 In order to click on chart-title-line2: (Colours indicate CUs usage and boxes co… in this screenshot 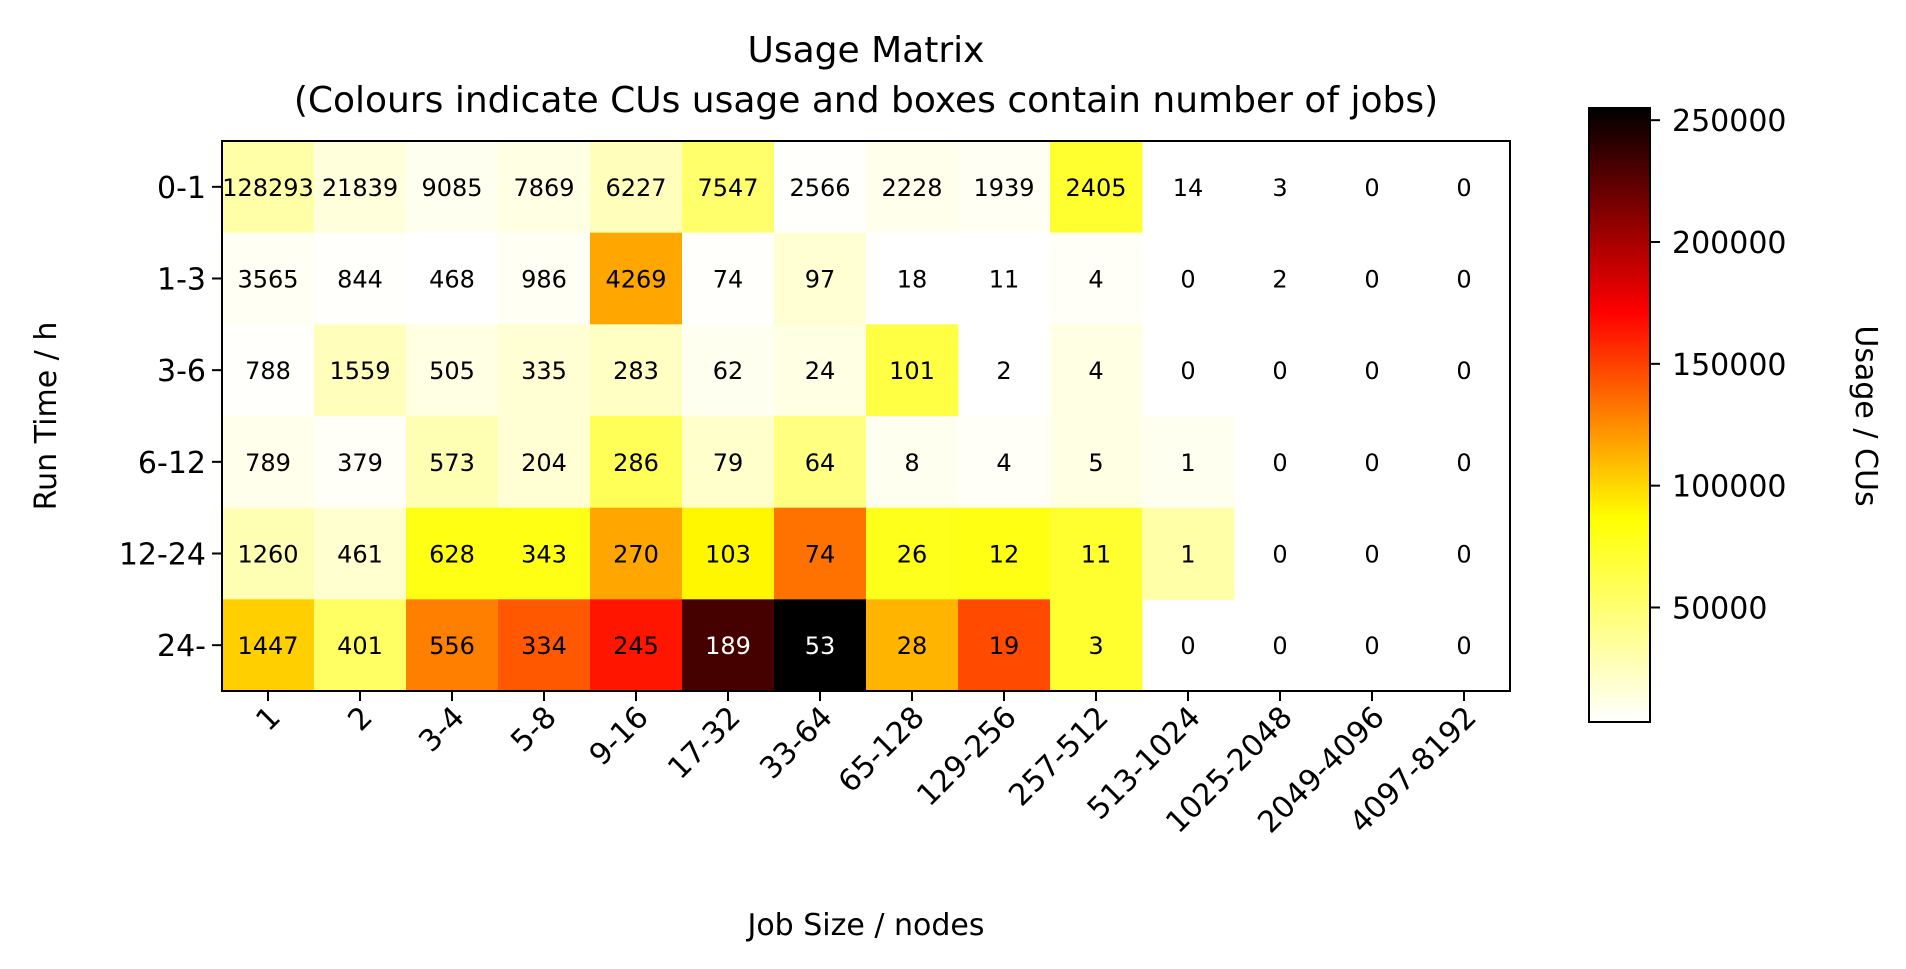, I will do `click(866, 100)`.